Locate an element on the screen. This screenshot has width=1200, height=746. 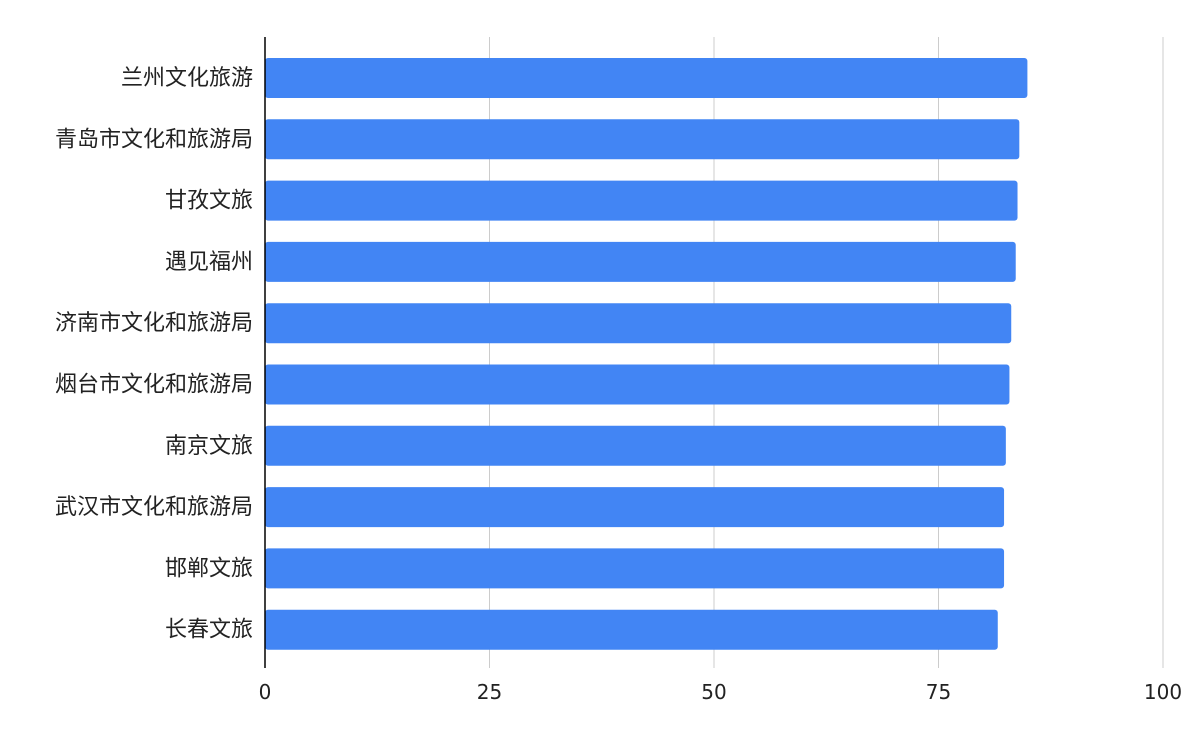
category-label: 青岛市文化和旅游局 is located at coordinates (154, 139).